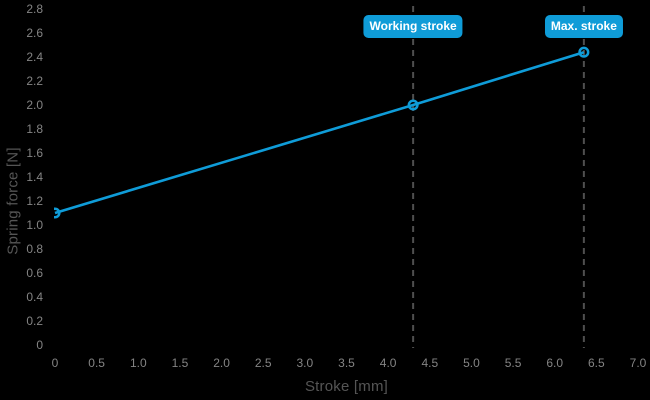 Image resolution: width=650 pixels, height=400 pixels. I want to click on y-tick-label: 0.6, so click(34, 273).